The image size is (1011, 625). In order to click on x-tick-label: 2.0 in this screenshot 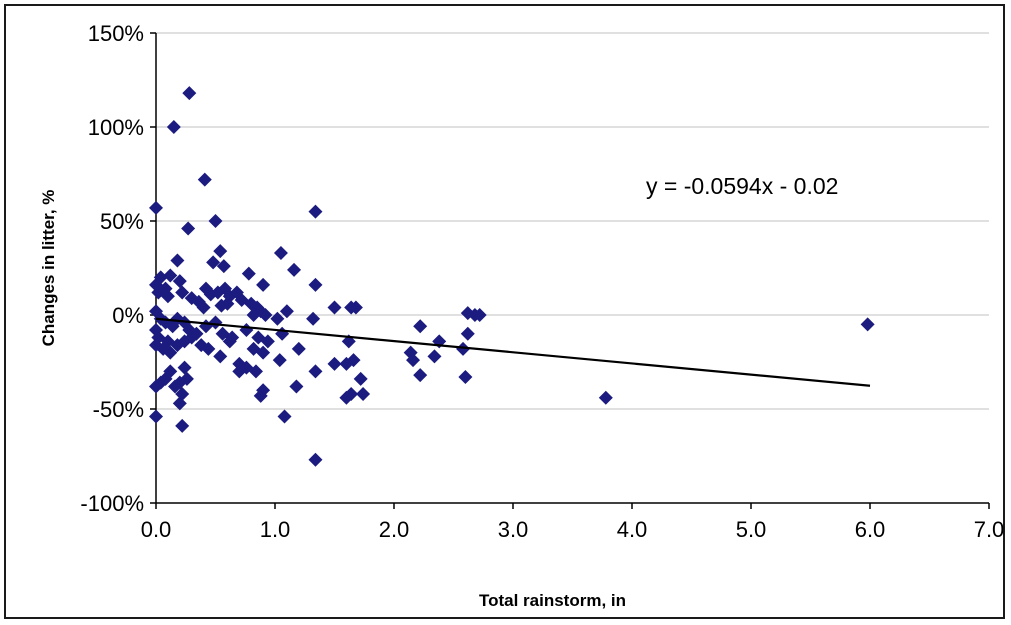, I will do `click(394, 529)`.